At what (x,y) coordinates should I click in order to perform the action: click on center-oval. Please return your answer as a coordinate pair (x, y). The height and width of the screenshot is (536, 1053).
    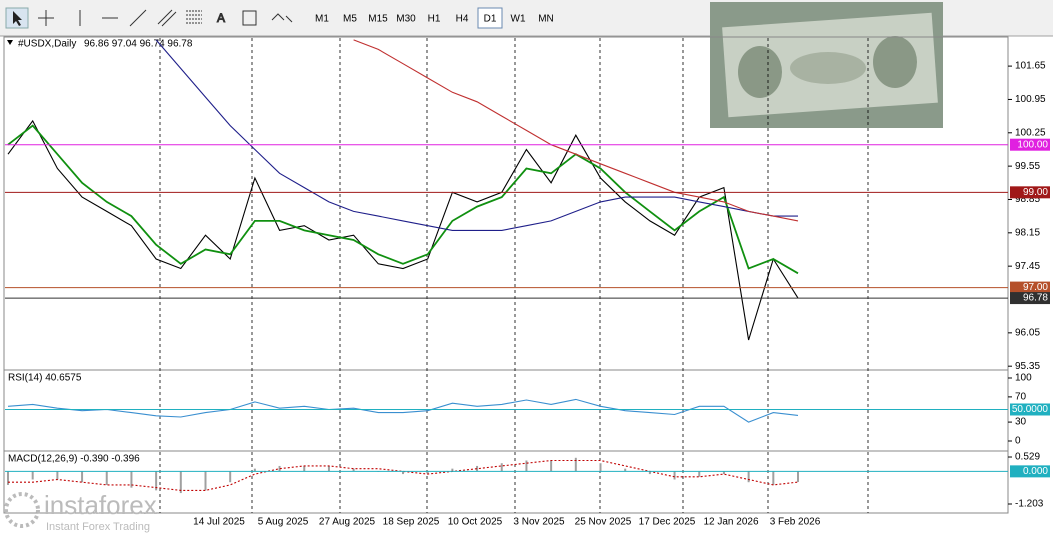
    Looking at the image, I should click on (828, 68).